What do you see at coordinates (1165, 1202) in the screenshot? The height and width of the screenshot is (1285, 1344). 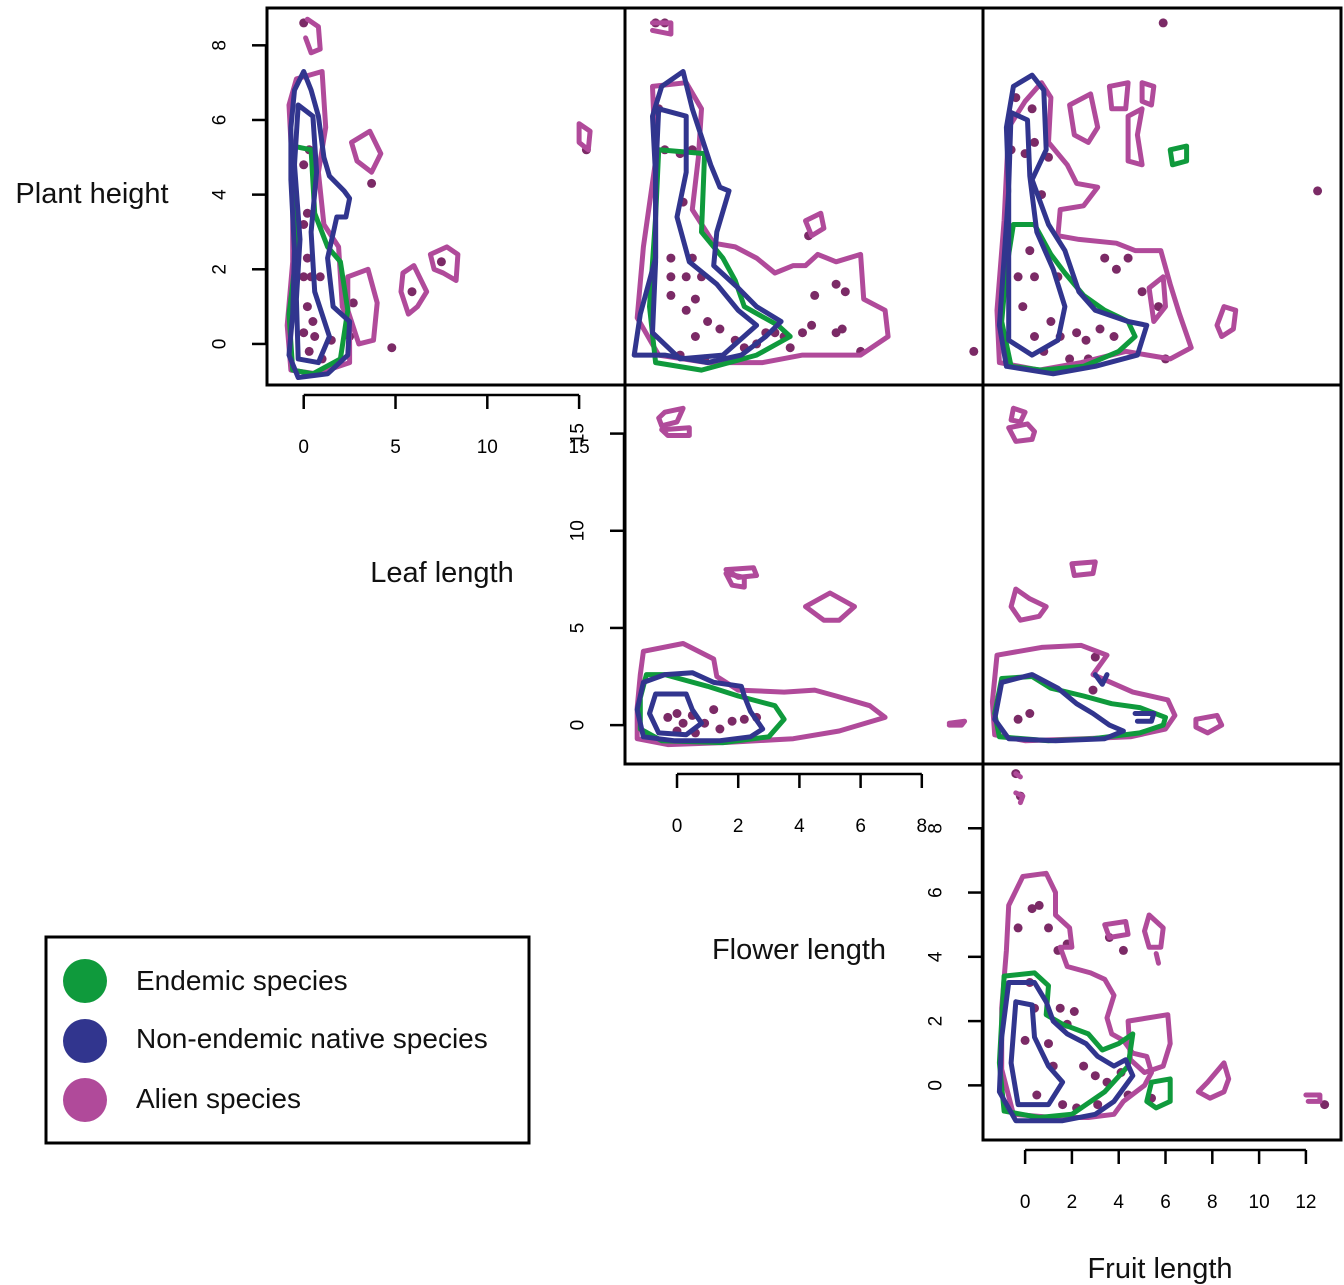 I see `x-tick-label: 6` at bounding box center [1165, 1202].